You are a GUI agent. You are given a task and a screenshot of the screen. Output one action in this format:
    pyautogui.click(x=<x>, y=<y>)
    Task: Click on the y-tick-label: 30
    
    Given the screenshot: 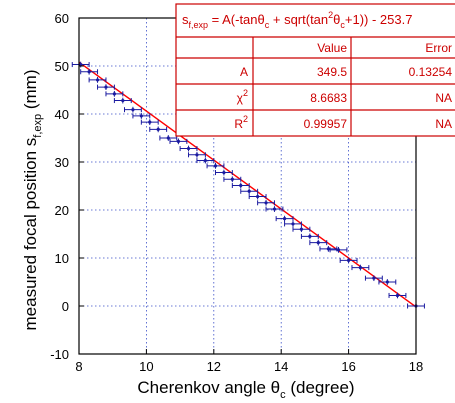 What is the action you would take?
    pyautogui.click(x=62, y=162)
    